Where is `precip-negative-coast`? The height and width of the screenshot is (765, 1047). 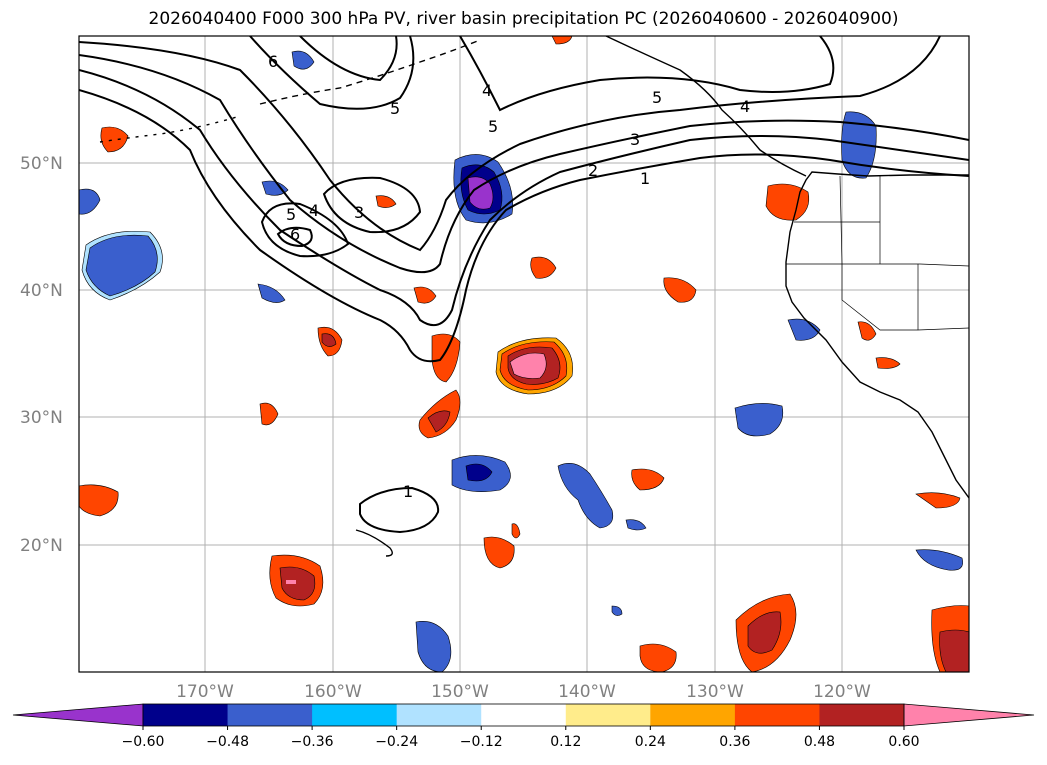
precip-negative-coast is located at coordinates (804, 329).